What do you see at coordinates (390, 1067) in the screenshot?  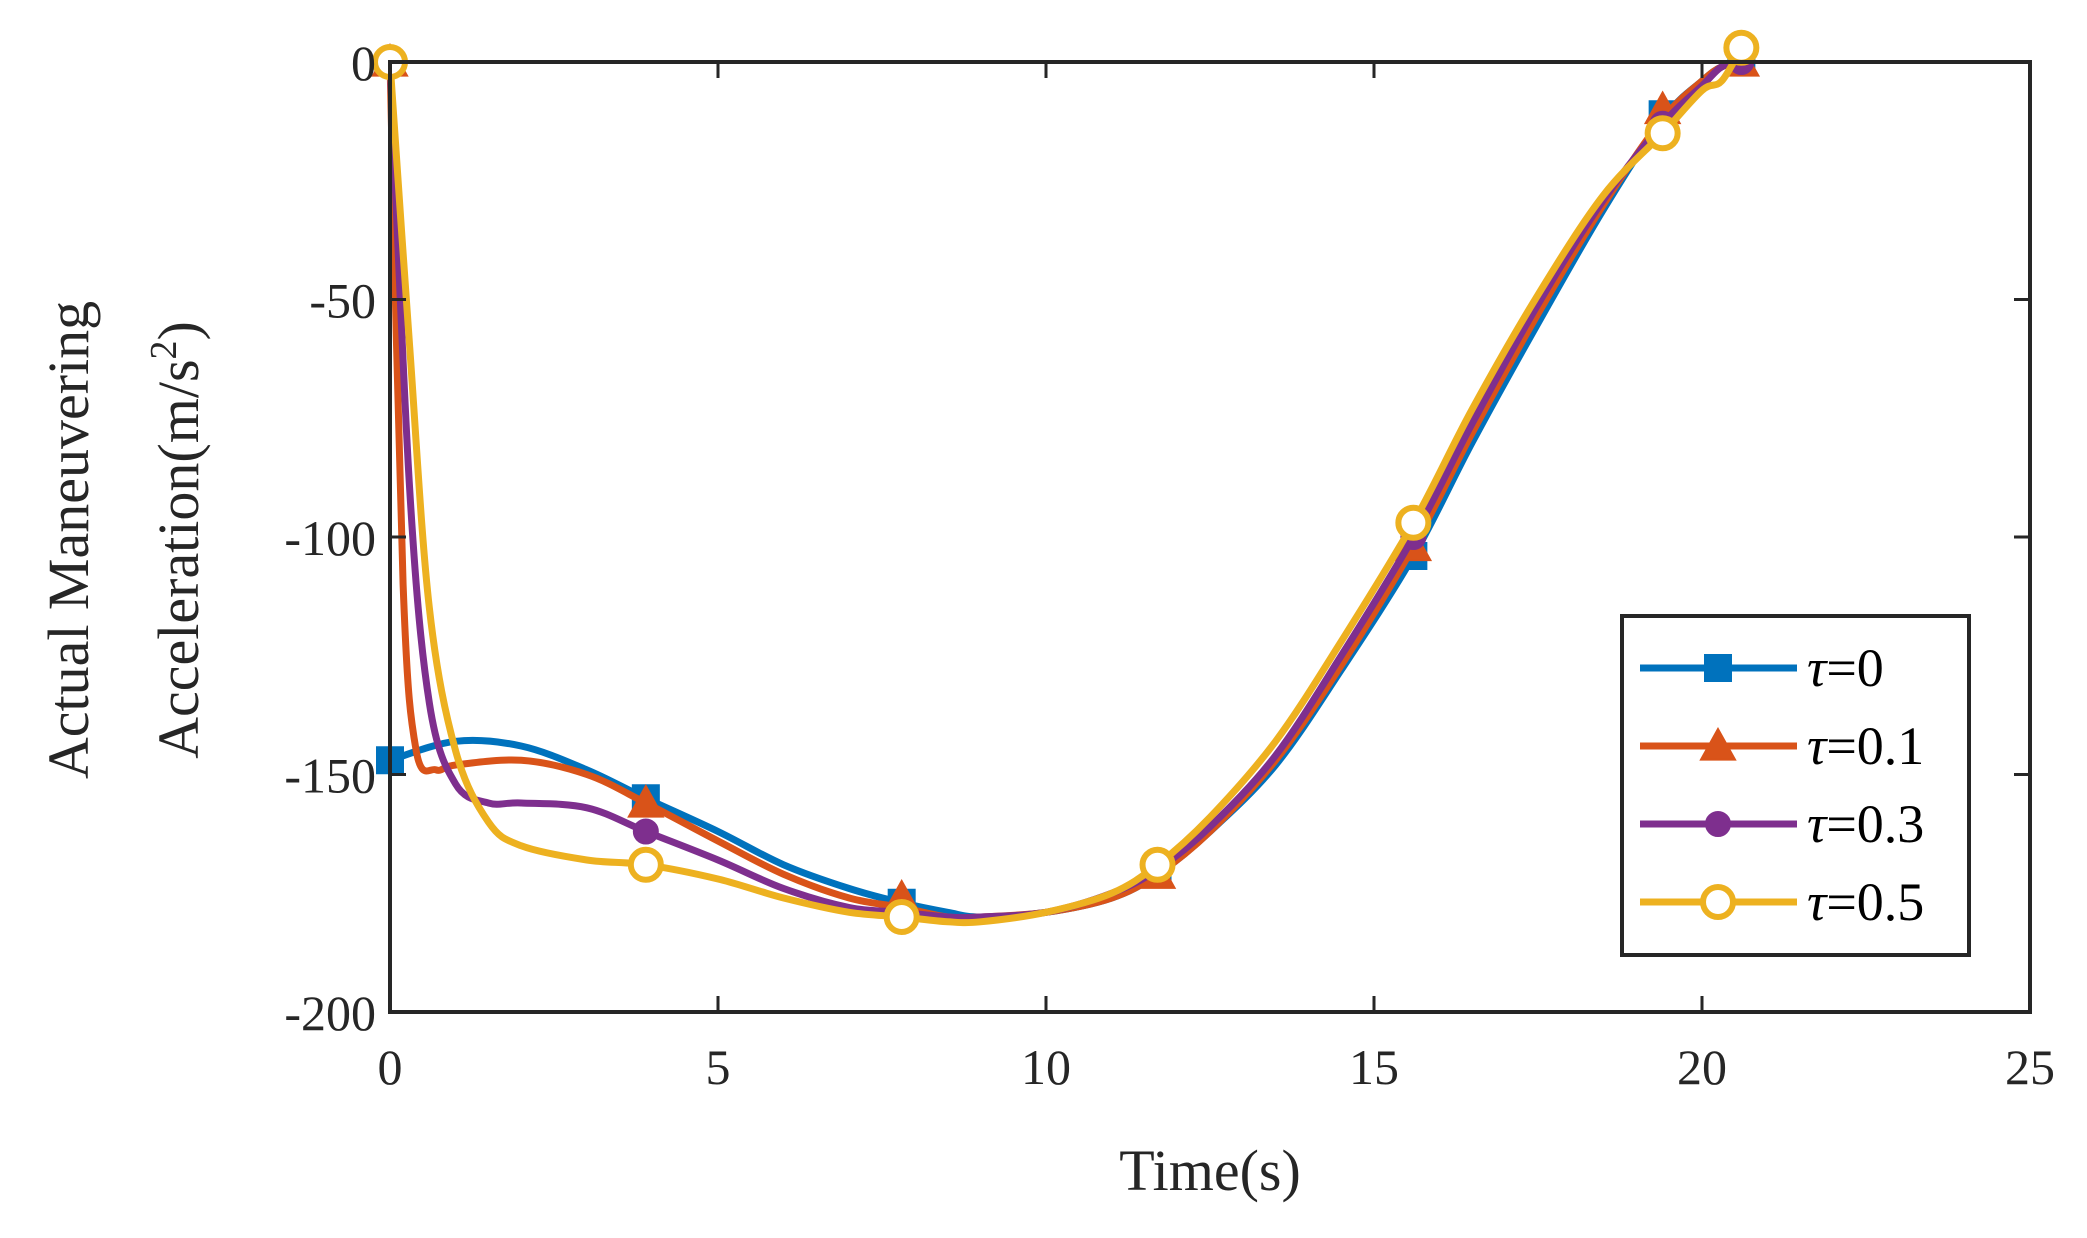 I see `x-tick-label: 0` at bounding box center [390, 1067].